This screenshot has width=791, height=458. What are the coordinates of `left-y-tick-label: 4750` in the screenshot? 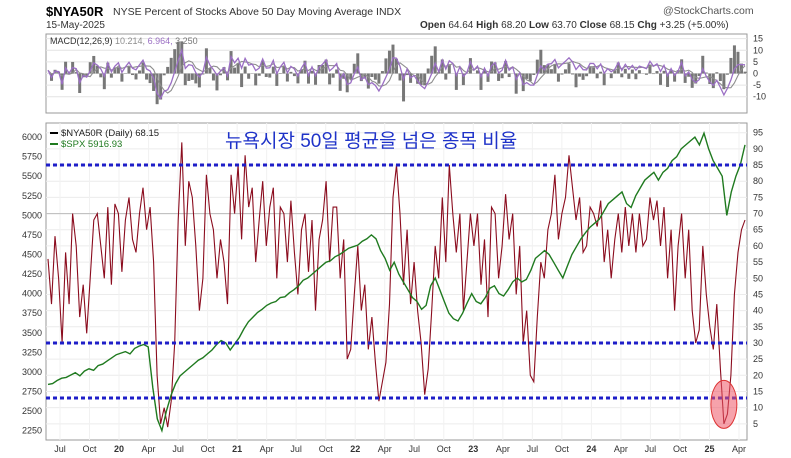 It's located at (32, 235).